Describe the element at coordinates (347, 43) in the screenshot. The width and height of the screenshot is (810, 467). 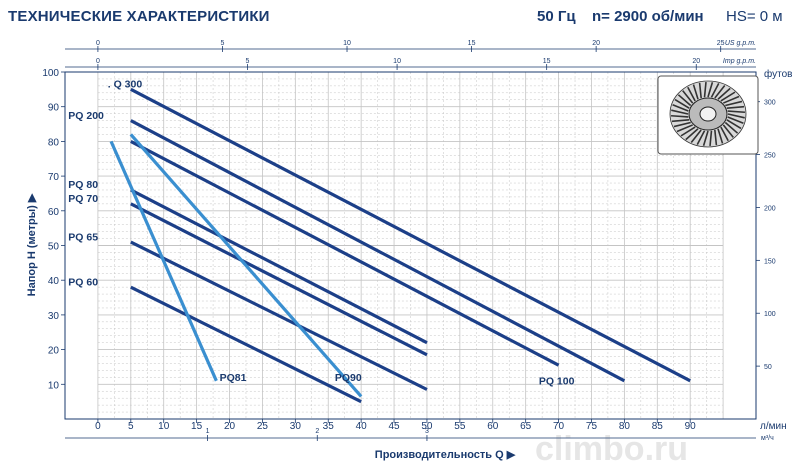
I see `us-gpm-tick-label: 10` at that location.